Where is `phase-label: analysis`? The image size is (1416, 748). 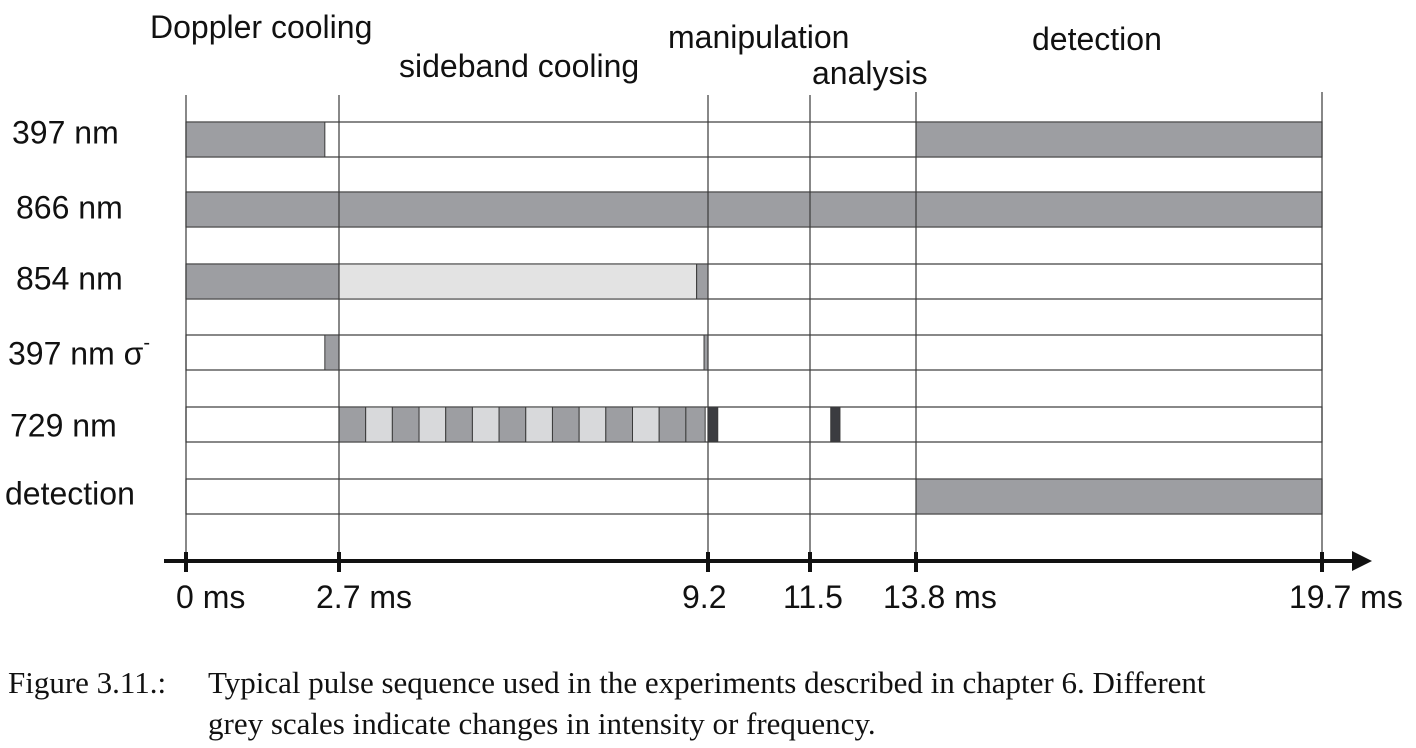
phase-label: analysis is located at coordinates (870, 73).